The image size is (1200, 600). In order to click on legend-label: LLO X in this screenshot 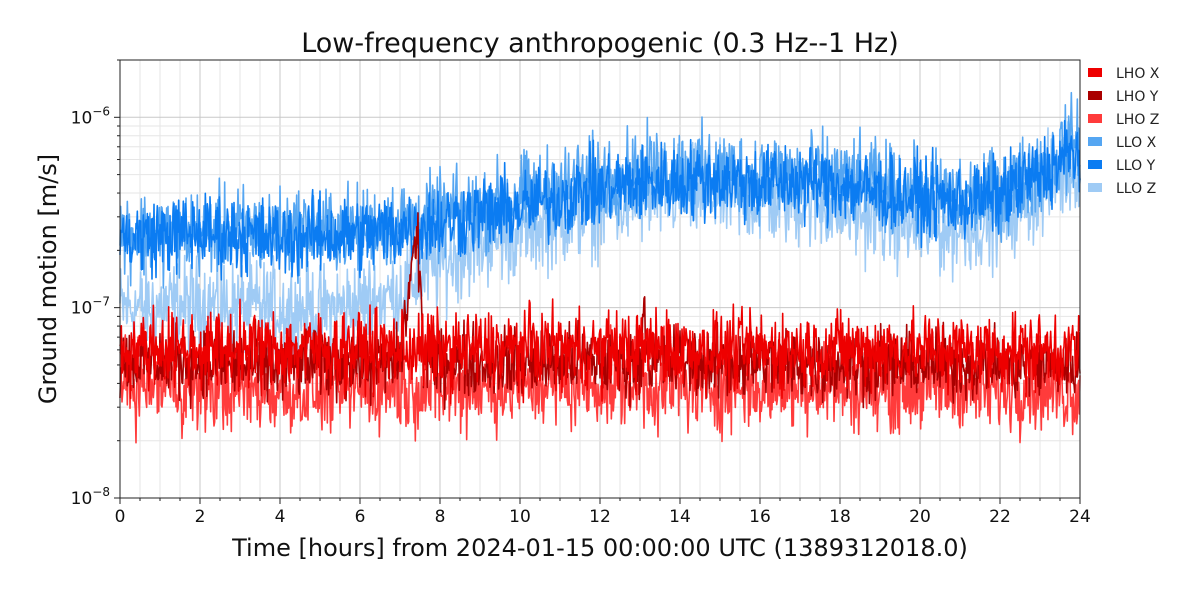, I will do `click(1136, 143)`.